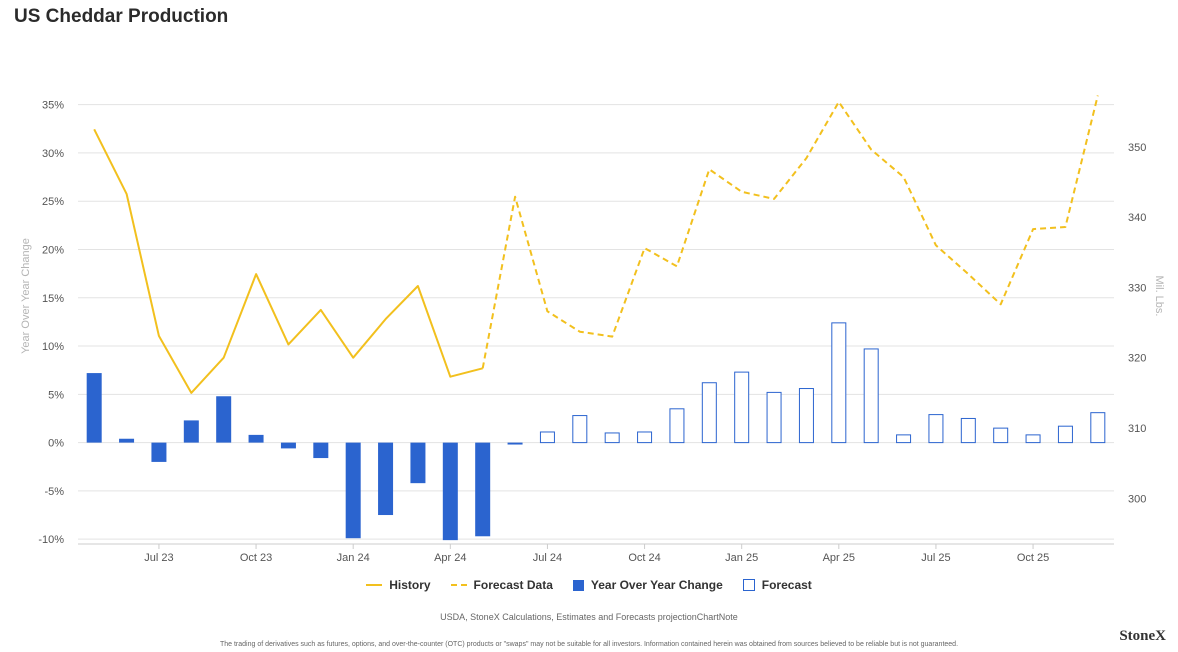 Image resolution: width=1178 pixels, height=652 pixels. What do you see at coordinates (53, 154) in the screenshot?
I see `left-tick-label: 30%` at bounding box center [53, 154].